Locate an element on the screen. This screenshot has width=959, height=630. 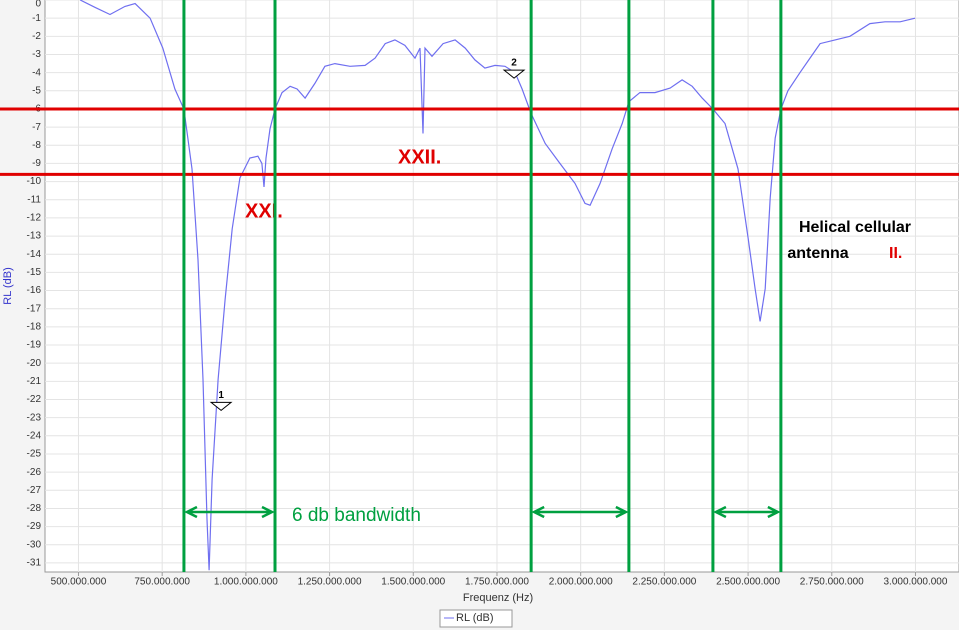
note: Helical cellular is located at coordinates (855, 227).